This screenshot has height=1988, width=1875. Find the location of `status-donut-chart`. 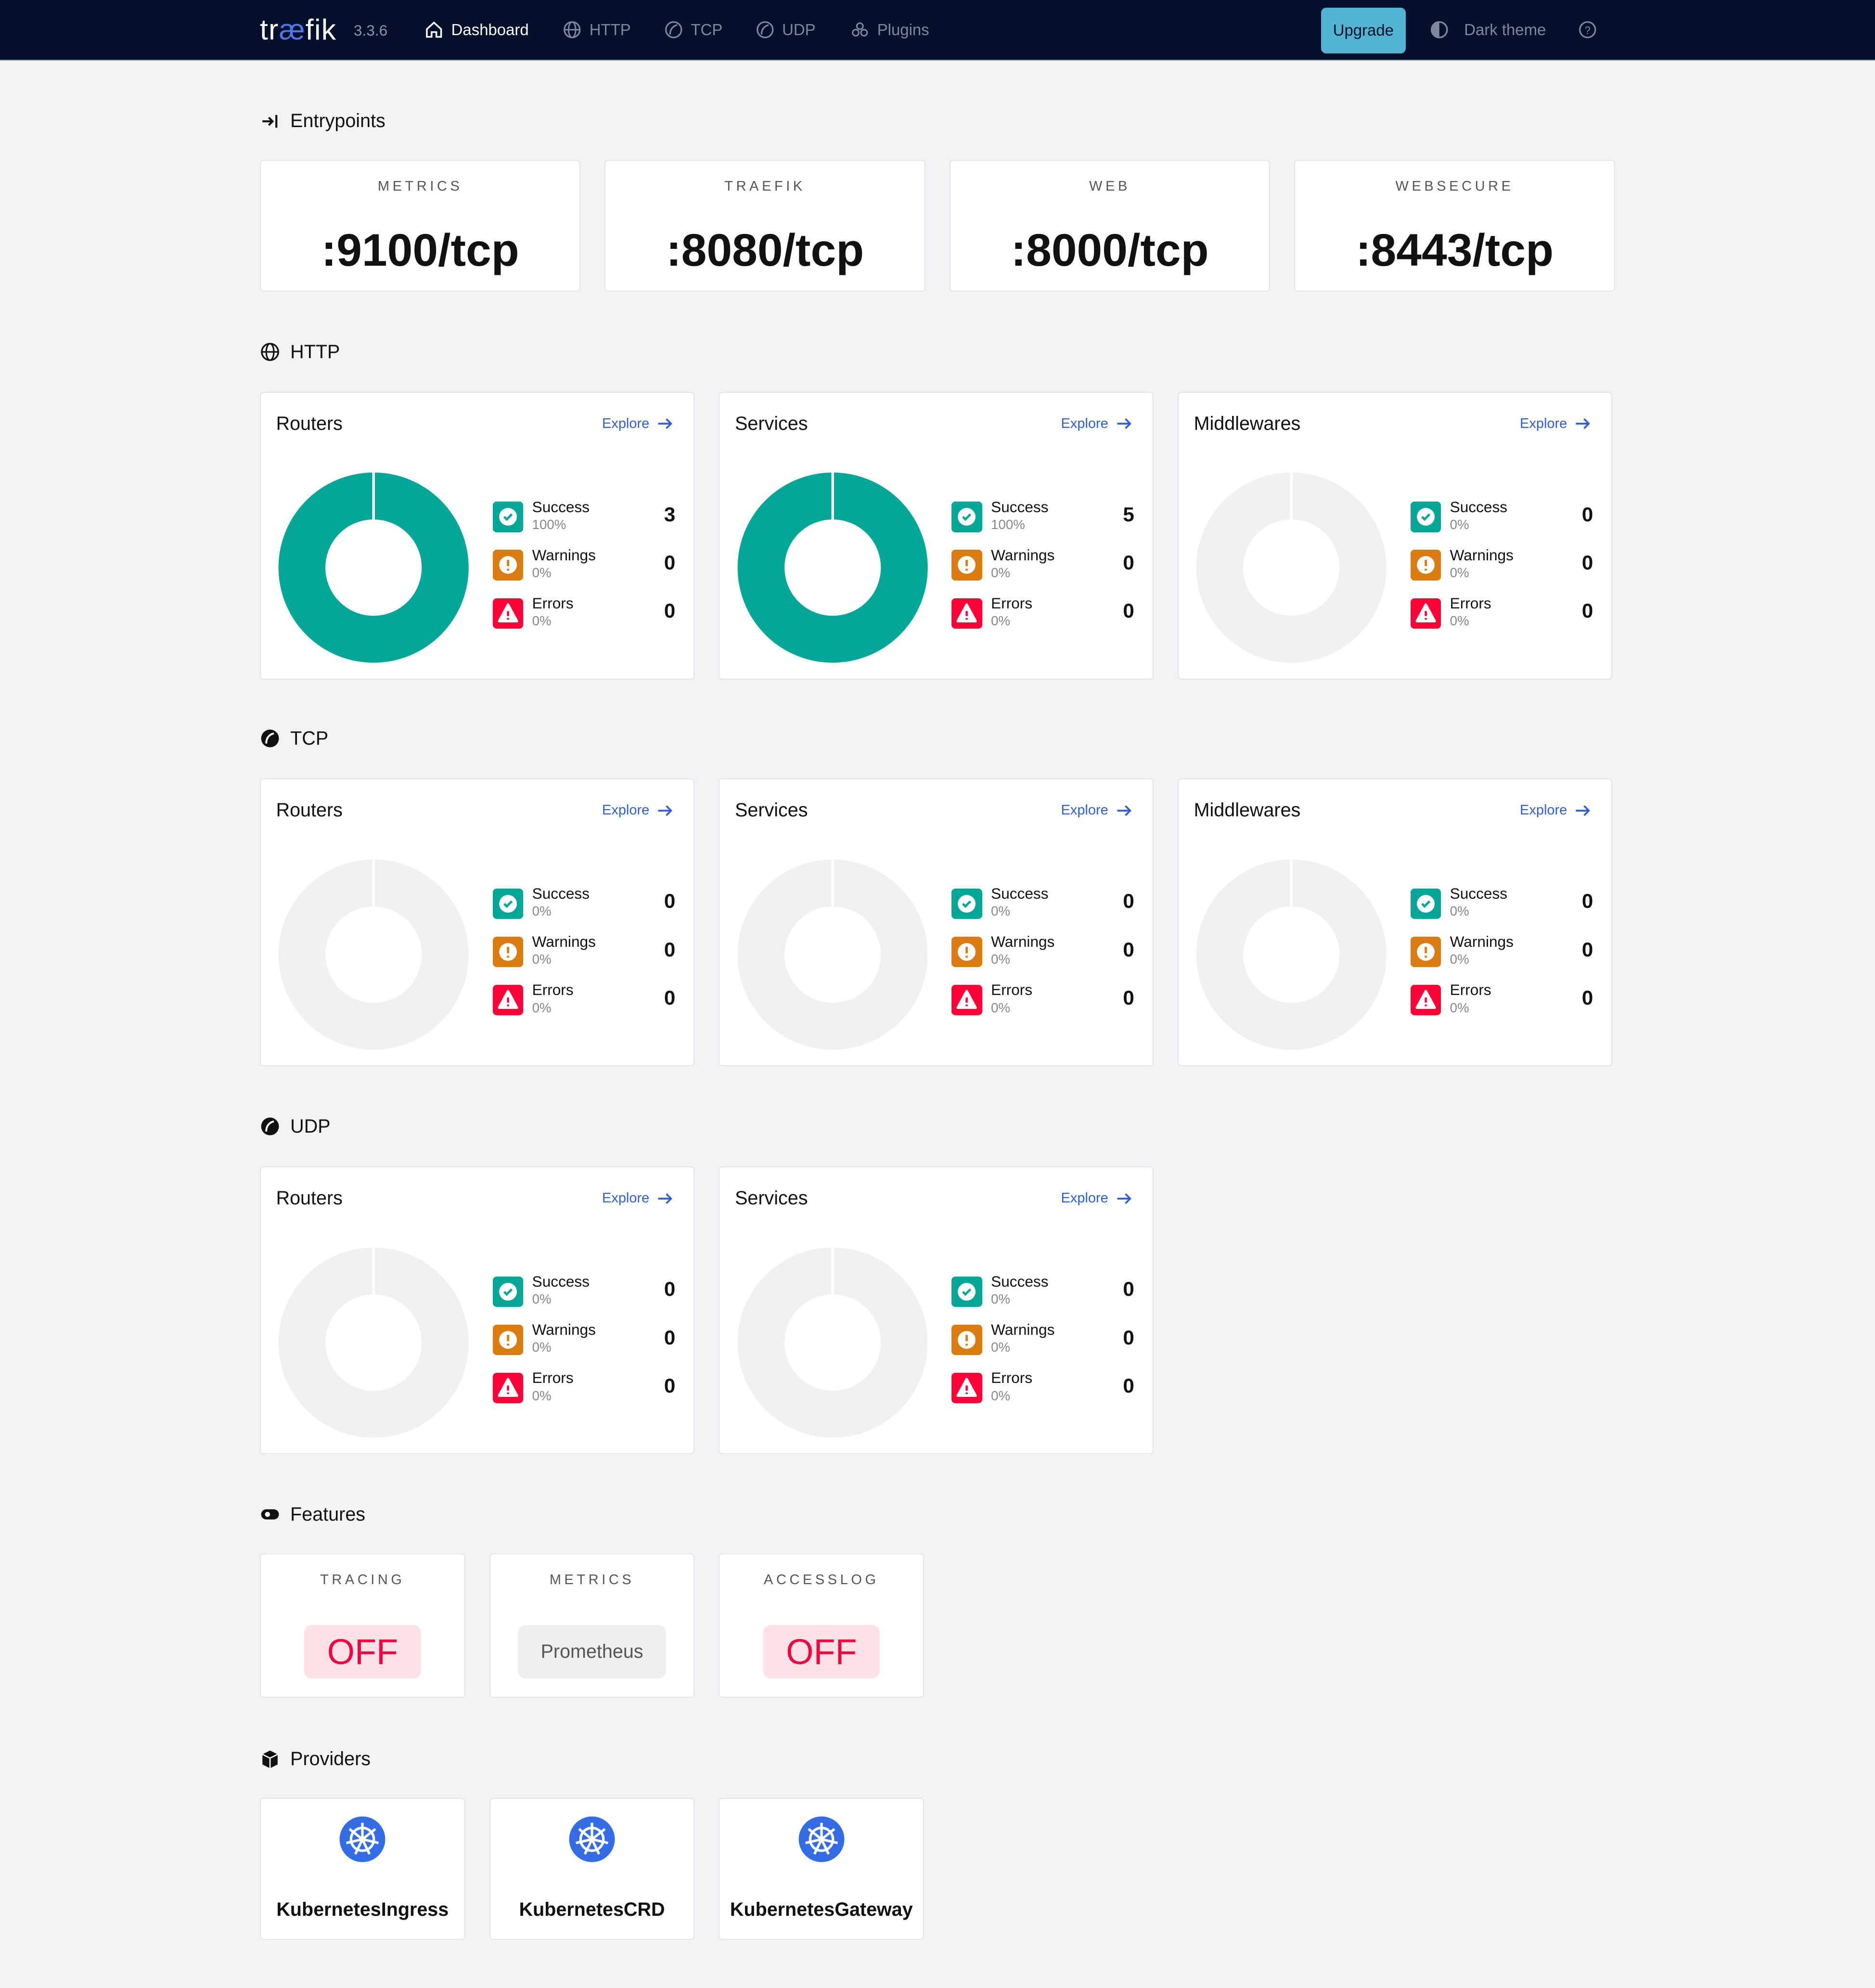

status-donut-chart is located at coordinates (373, 567).